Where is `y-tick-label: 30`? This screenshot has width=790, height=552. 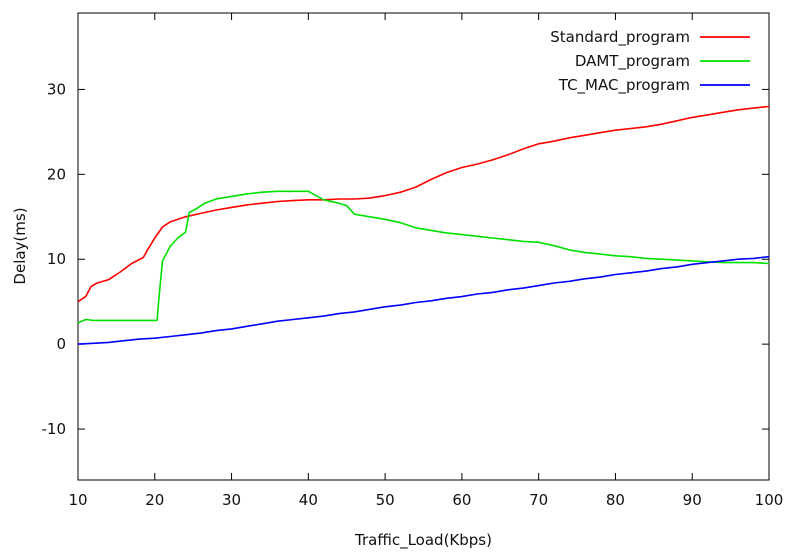 y-tick-label: 30 is located at coordinates (56, 89).